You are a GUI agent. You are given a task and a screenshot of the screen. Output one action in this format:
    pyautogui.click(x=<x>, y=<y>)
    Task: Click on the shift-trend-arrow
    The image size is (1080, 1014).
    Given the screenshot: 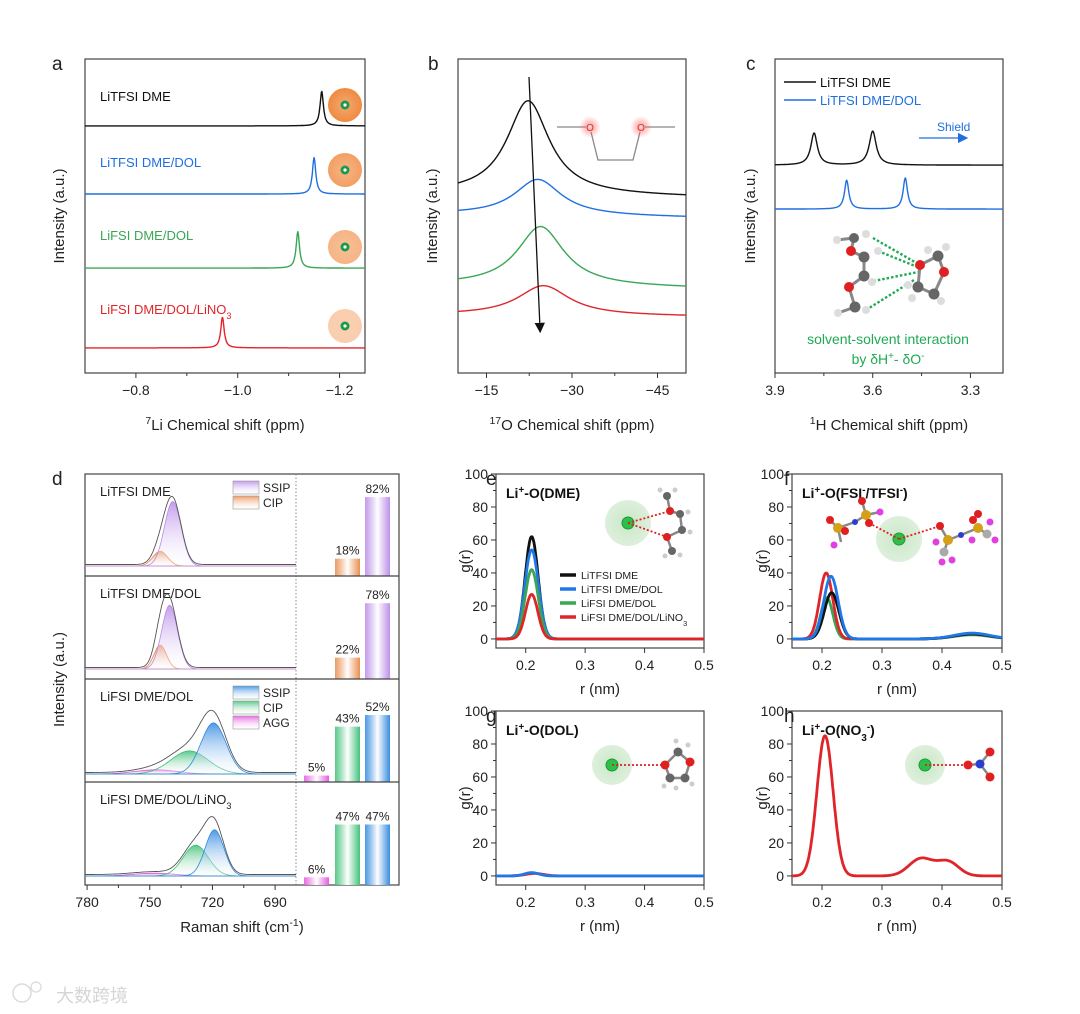 What is the action you would take?
    pyautogui.click(x=536, y=205)
    